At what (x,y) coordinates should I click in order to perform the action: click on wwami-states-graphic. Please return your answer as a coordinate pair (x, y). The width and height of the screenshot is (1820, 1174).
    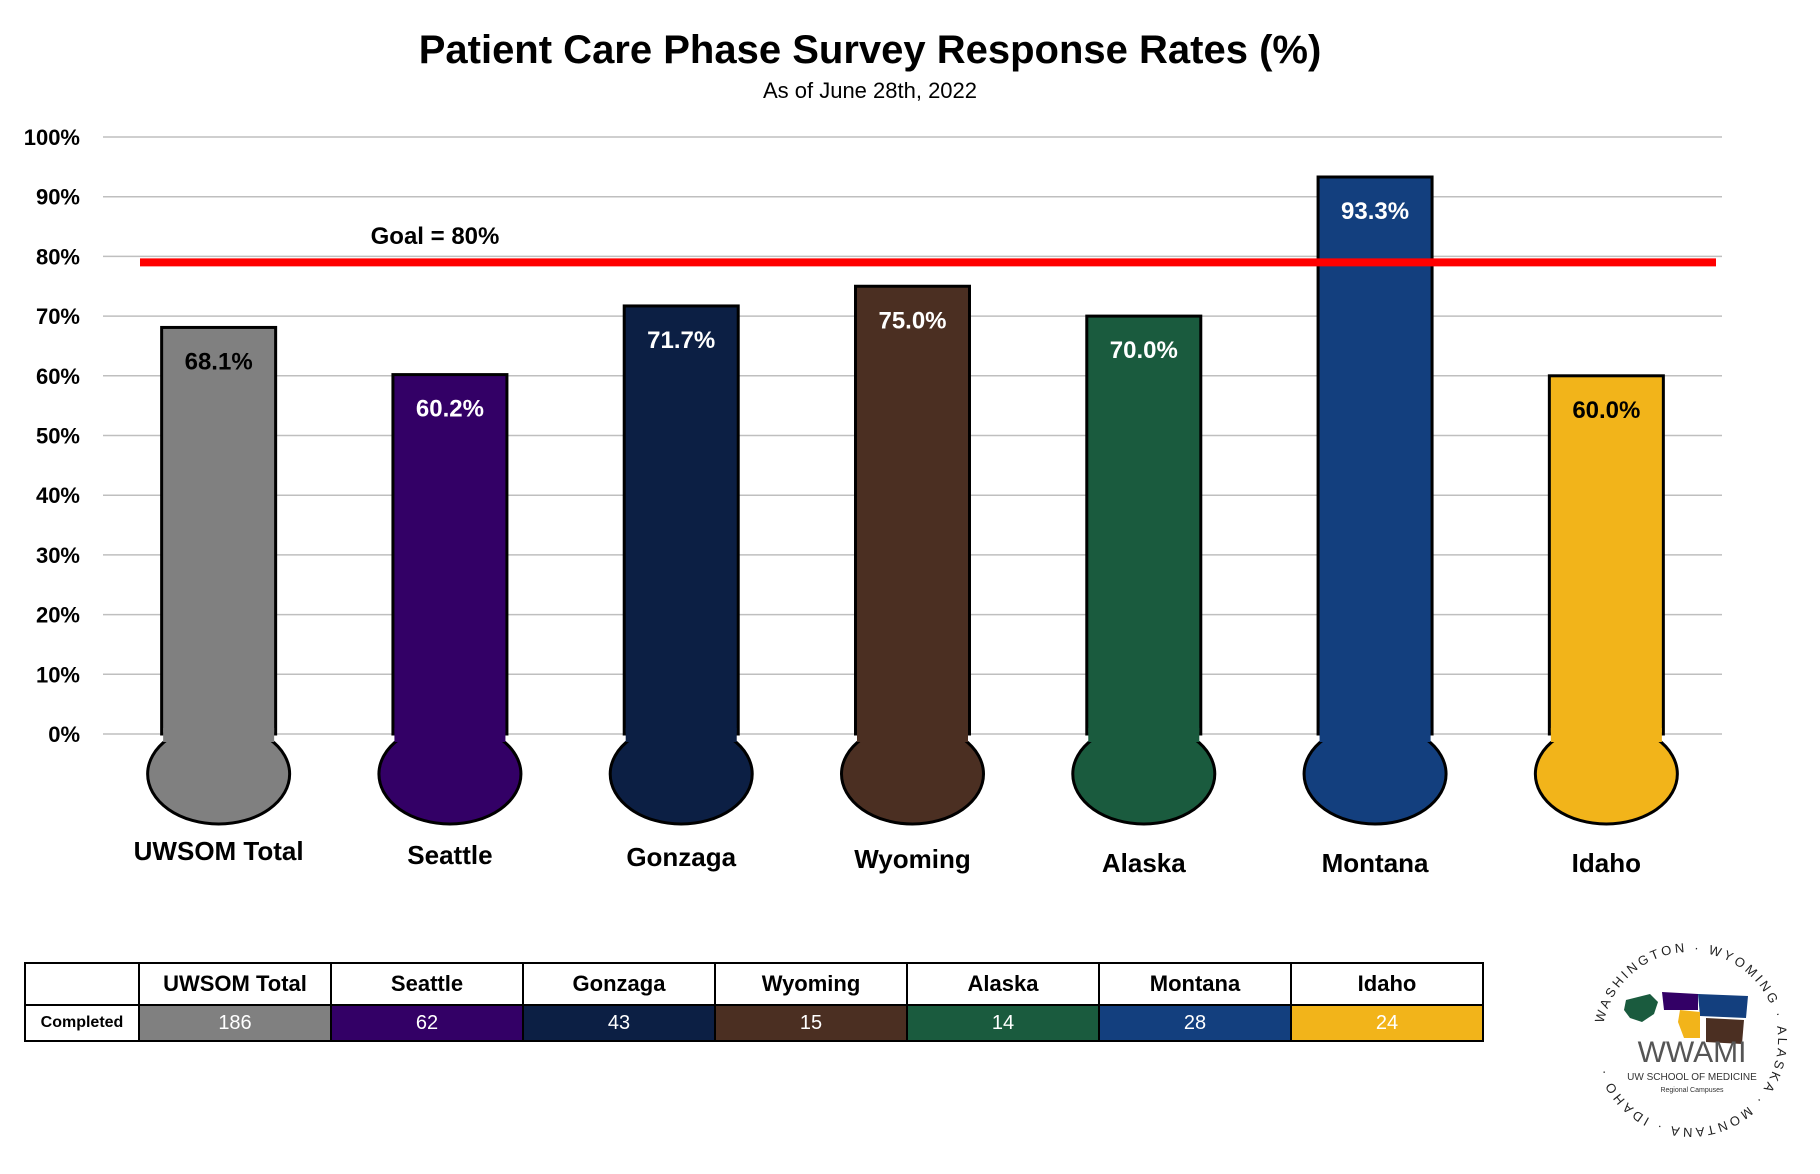
    Looking at the image, I should click on (1686, 1018).